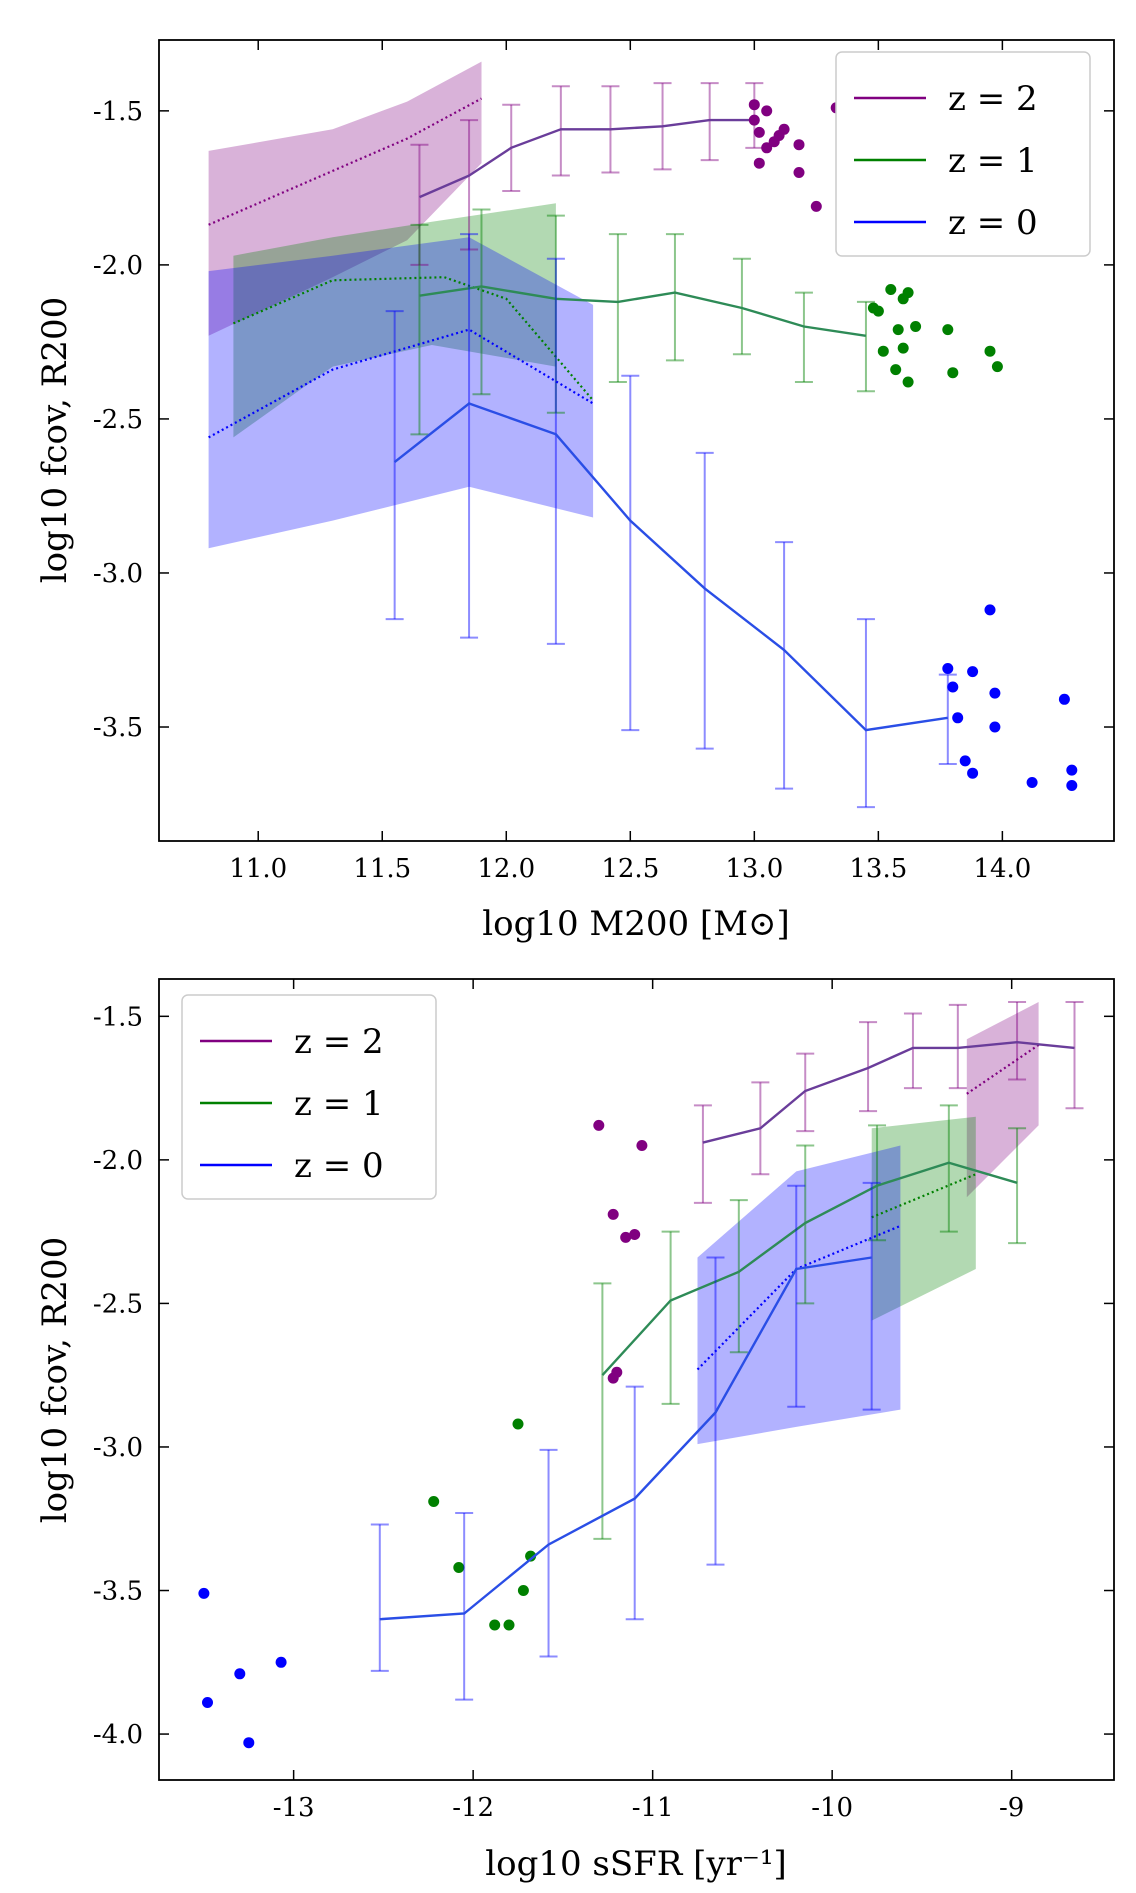 Image resolution: width=1136 pixels, height=1893 pixels. Describe the element at coordinates (339, 1166) in the screenshot. I see `legend-label: z = 0` at that location.